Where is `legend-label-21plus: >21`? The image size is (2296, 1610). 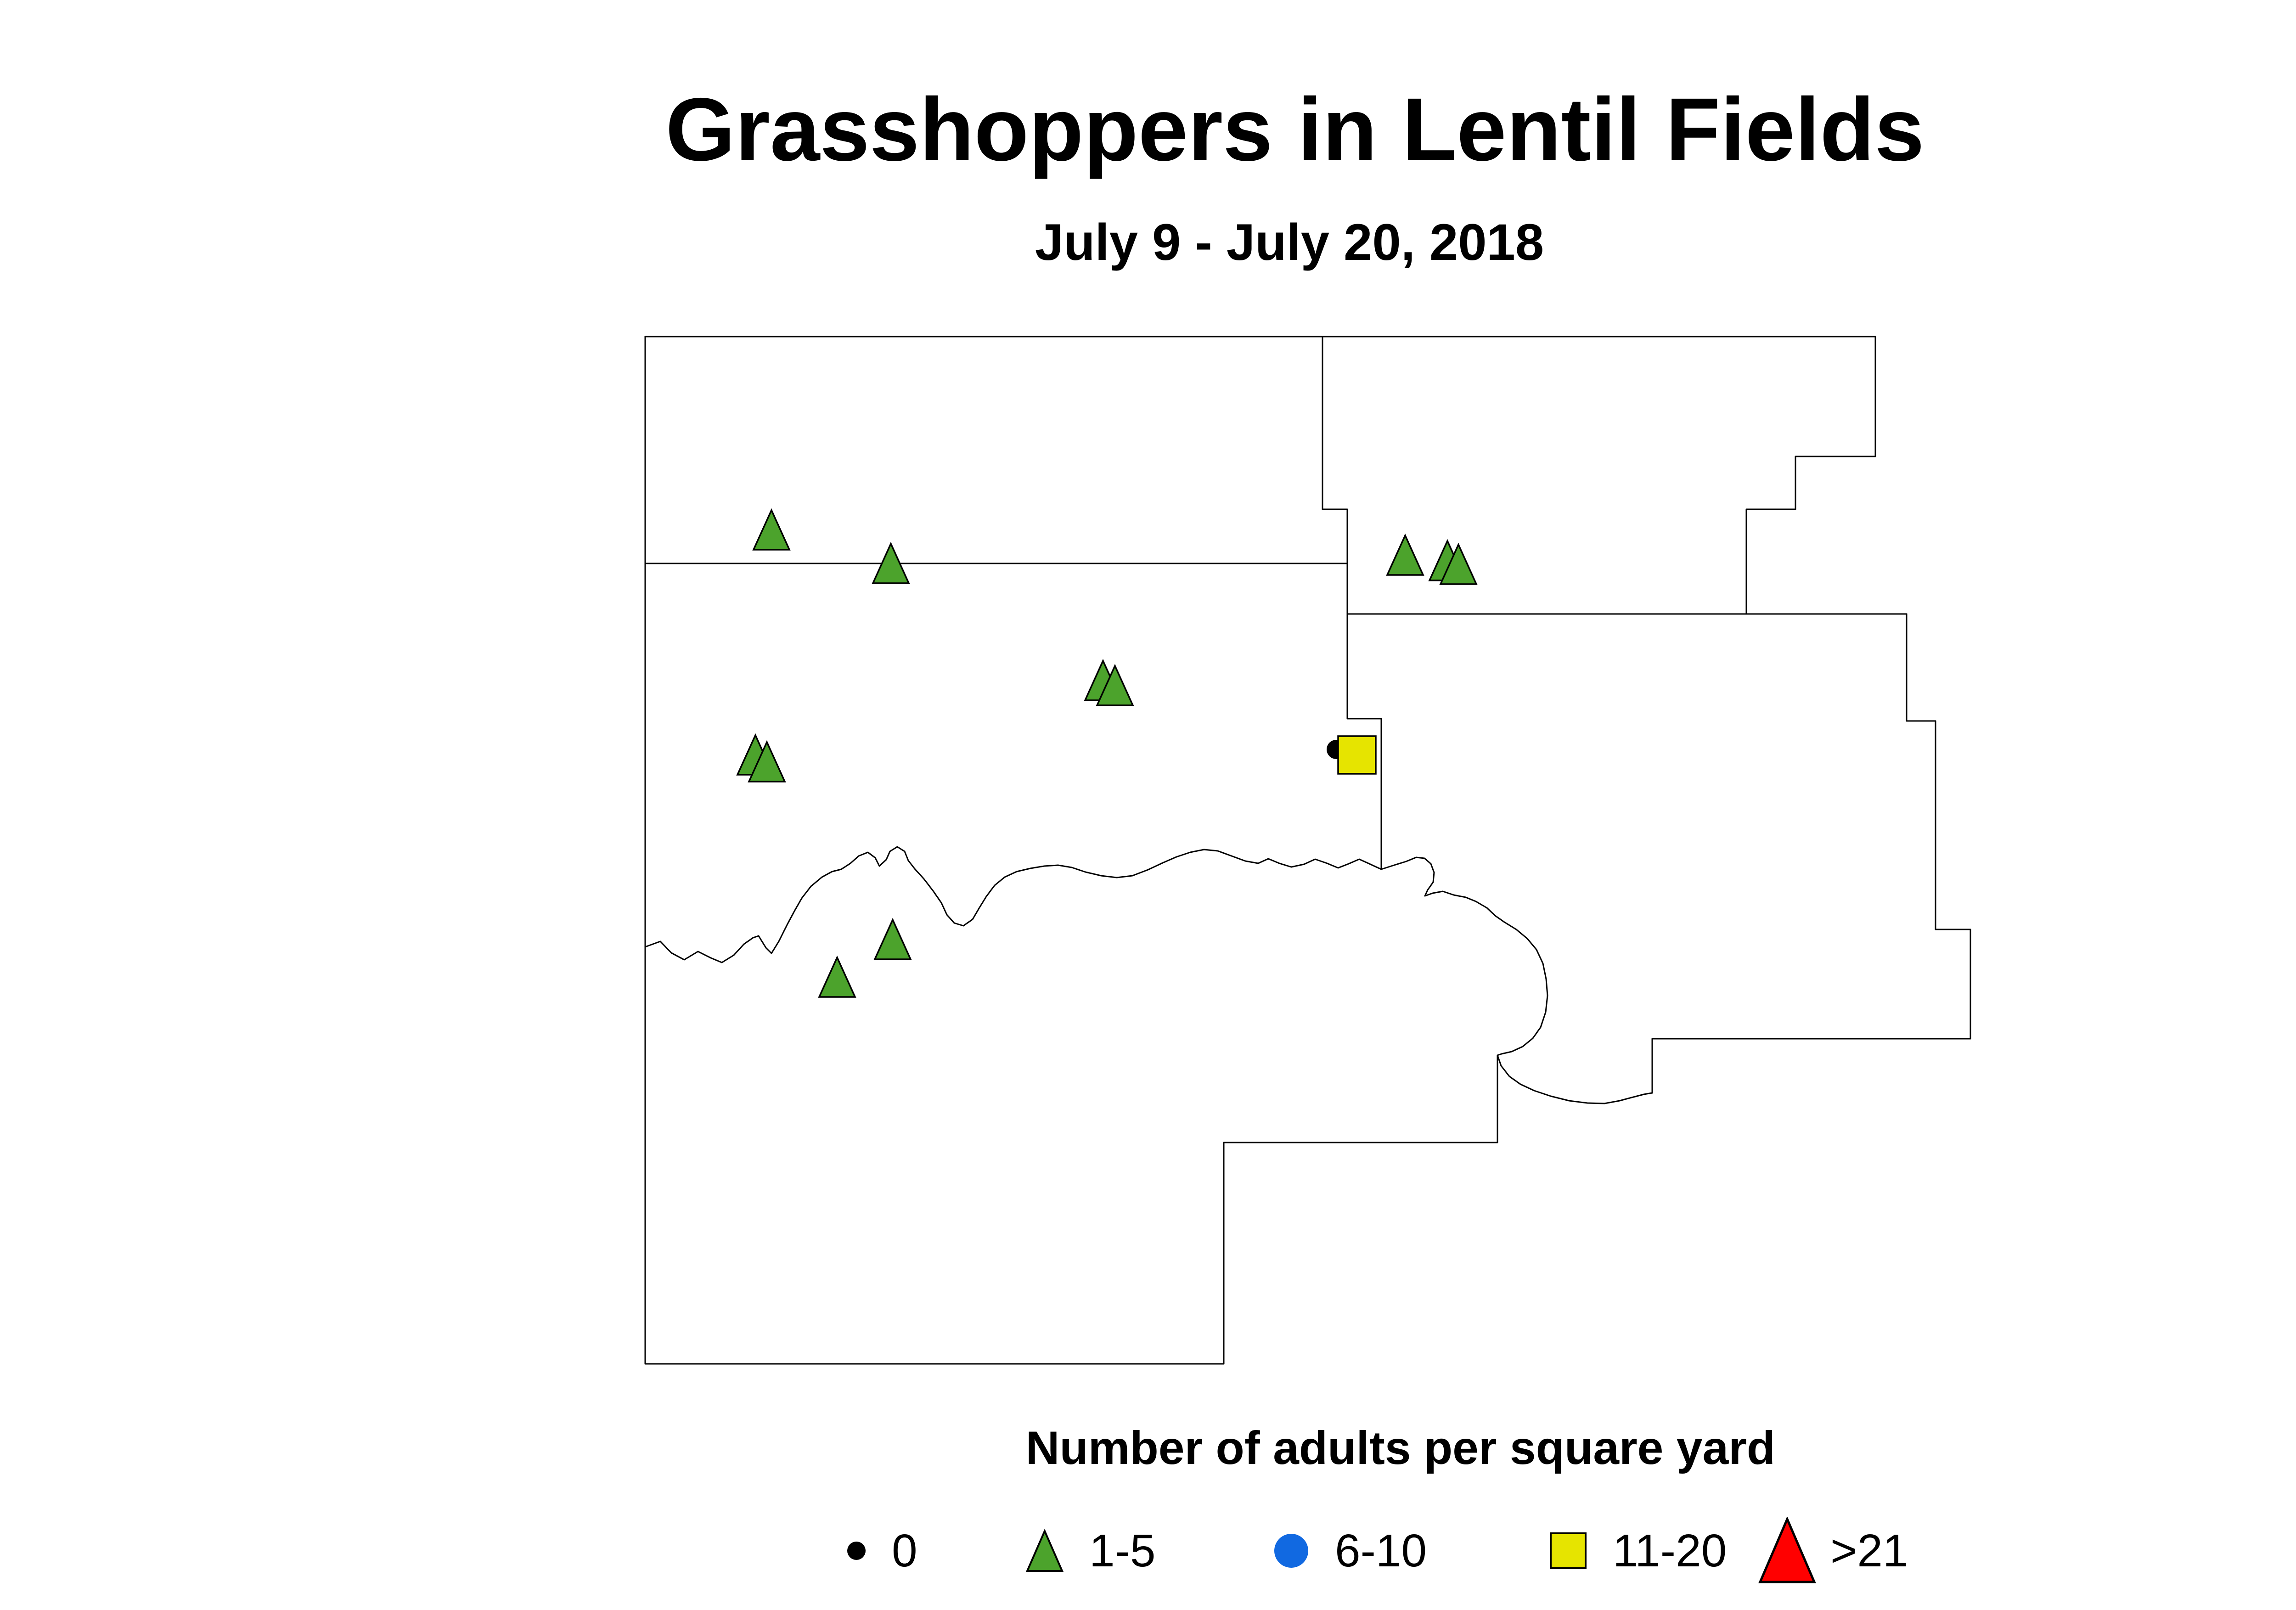 legend-label-21plus: >21 is located at coordinates (1869, 1551).